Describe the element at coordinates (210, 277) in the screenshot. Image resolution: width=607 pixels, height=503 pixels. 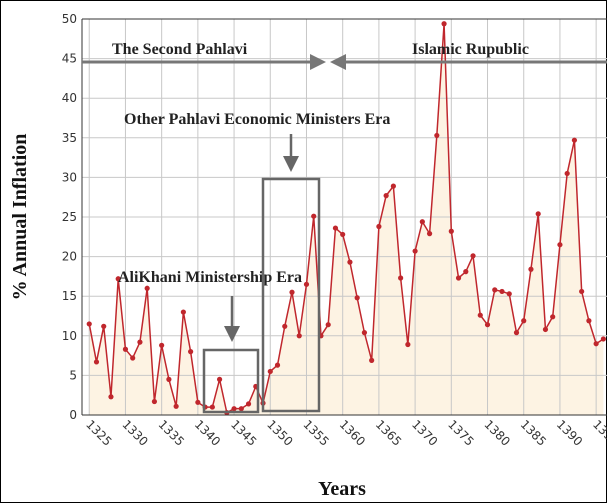
I see `annotation: AliKhani Ministership Era` at that location.